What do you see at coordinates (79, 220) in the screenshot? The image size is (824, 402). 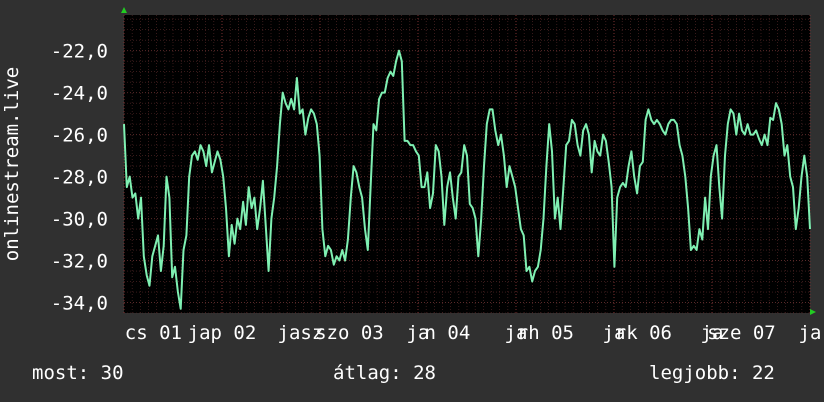 I see `y-tick-label: -30,0` at bounding box center [79, 220].